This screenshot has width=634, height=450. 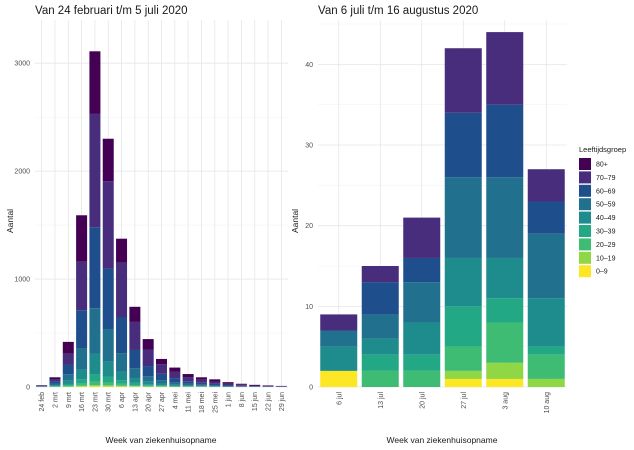 I want to click on right-chart-title: Van 6 juli t/m 16 augustus 2020, so click(x=398, y=11).